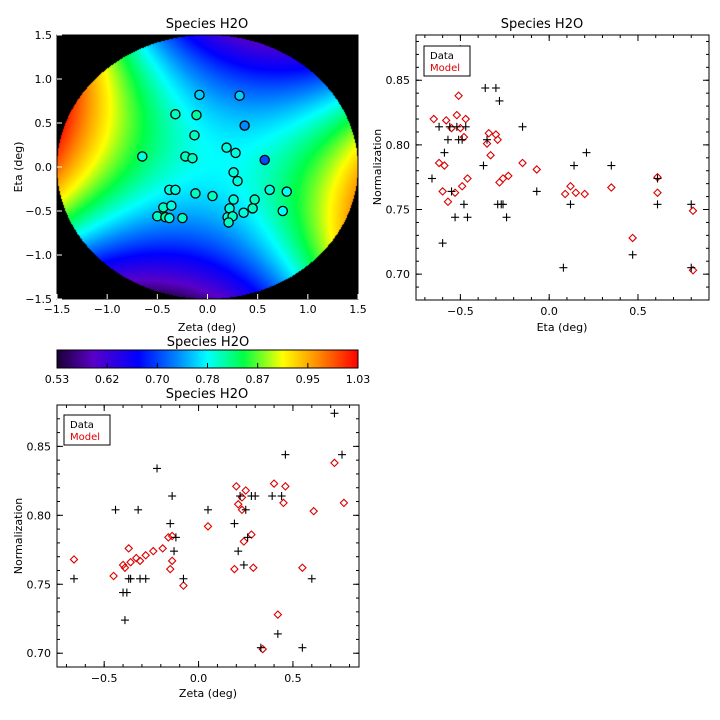  Describe the element at coordinates (207, 394) in the screenshot. I see `zeta-title: Species H2O` at that location.